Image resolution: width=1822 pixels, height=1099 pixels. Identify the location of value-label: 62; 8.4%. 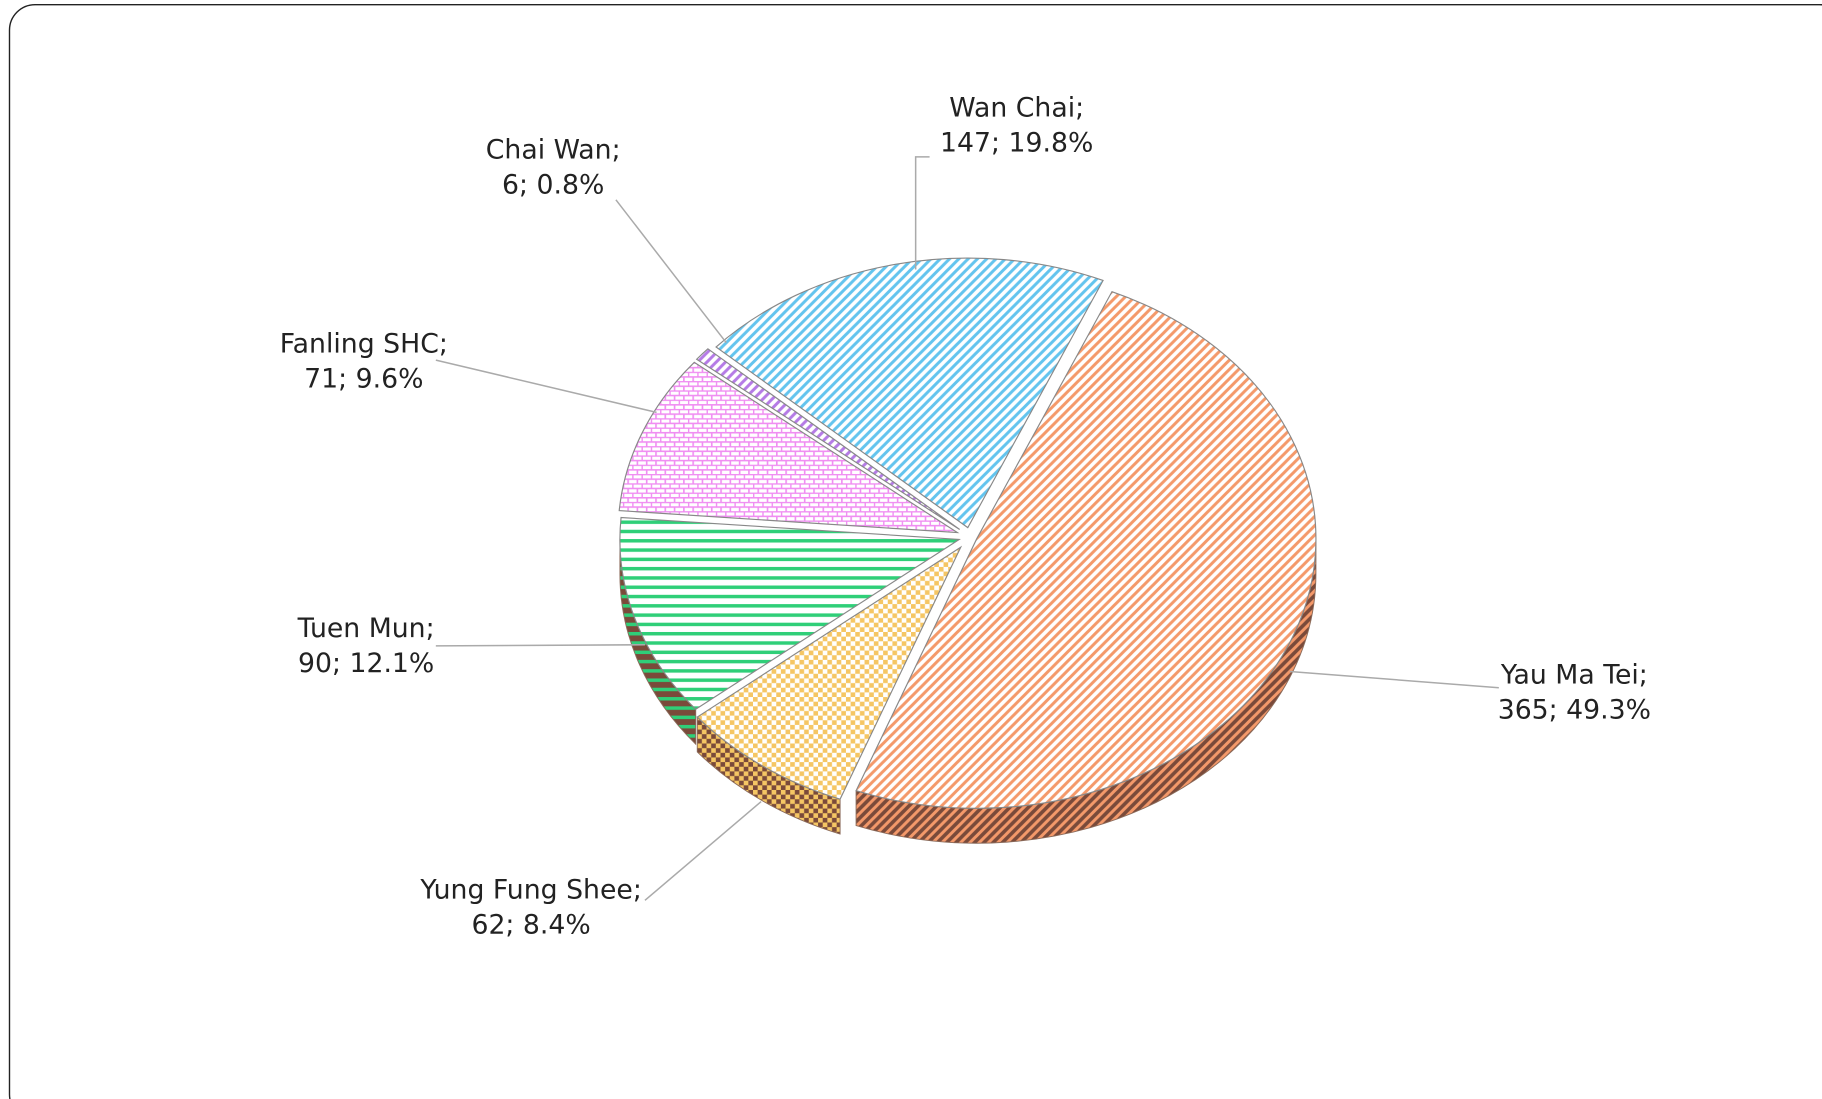
(530, 924).